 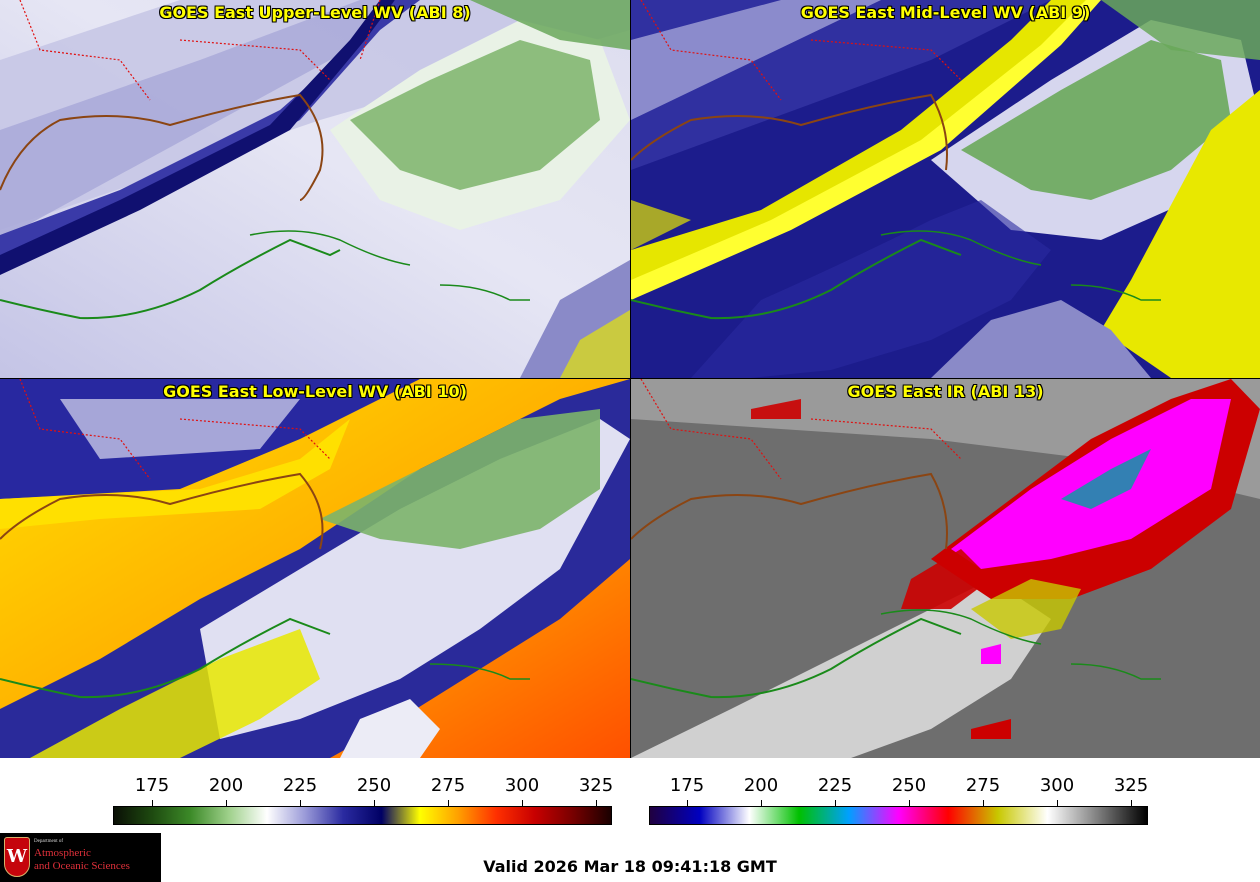 What do you see at coordinates (82, 866) in the screenshot?
I see `logo-line2: and Oceanic Sciences` at bounding box center [82, 866].